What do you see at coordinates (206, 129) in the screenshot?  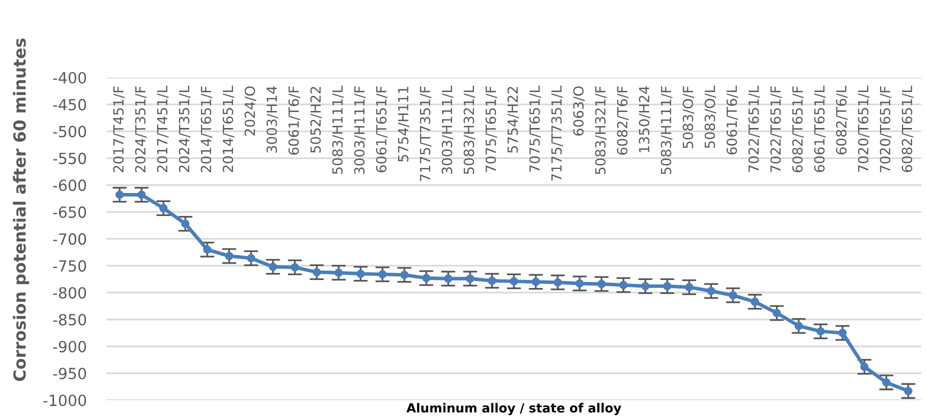 I see `x-tick-label: 2014/T651/F` at bounding box center [206, 129].